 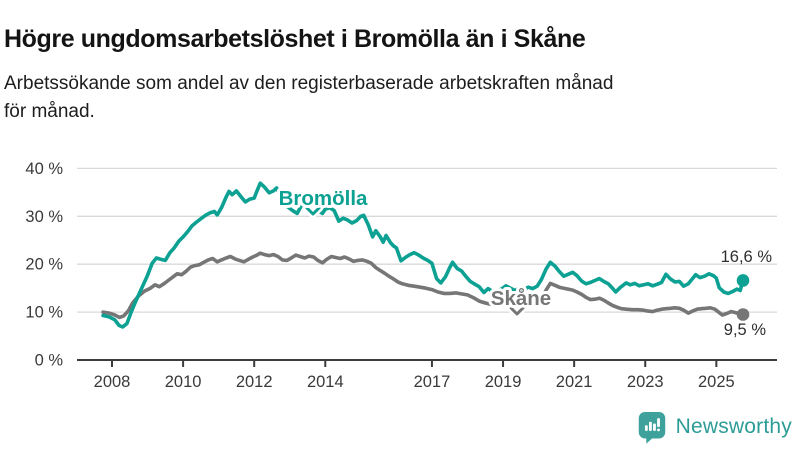 What do you see at coordinates (112, 382) in the screenshot?
I see `x-axis-tick-label: 2008` at bounding box center [112, 382].